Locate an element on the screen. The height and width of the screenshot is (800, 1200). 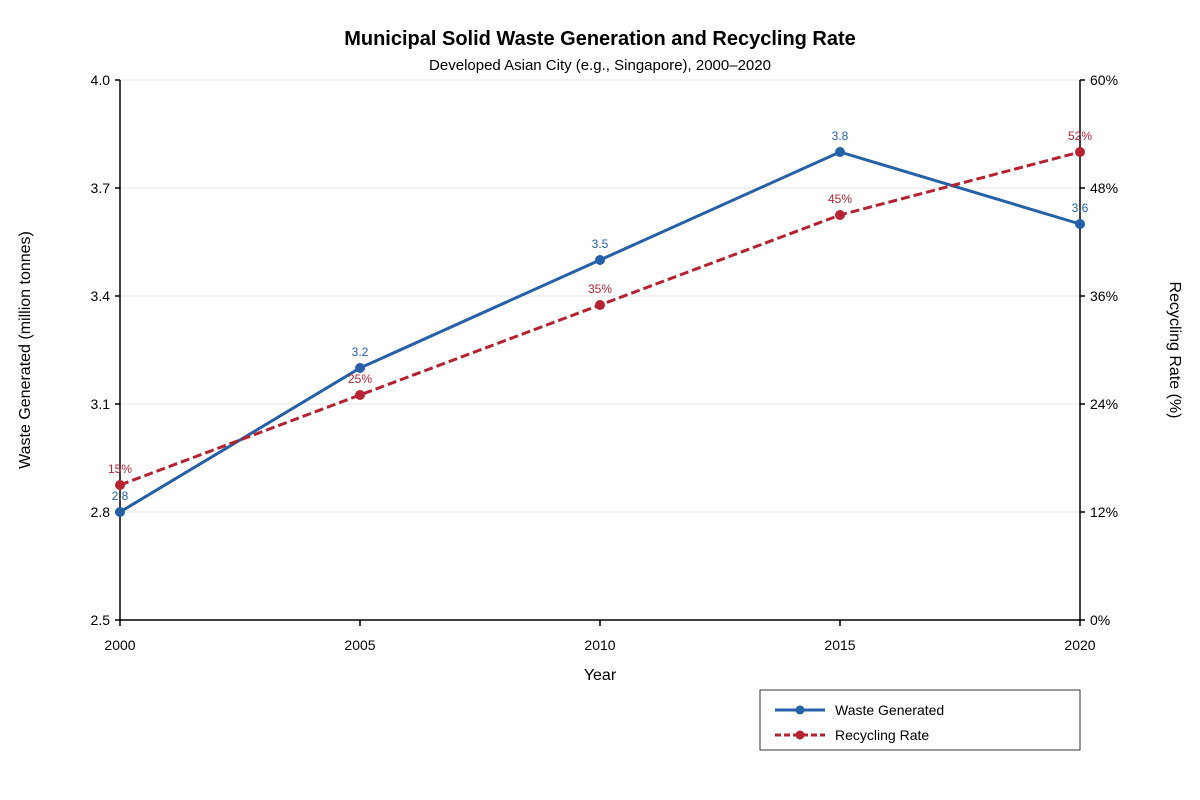
y-left-tick-label: 3.7 is located at coordinates (101, 188).